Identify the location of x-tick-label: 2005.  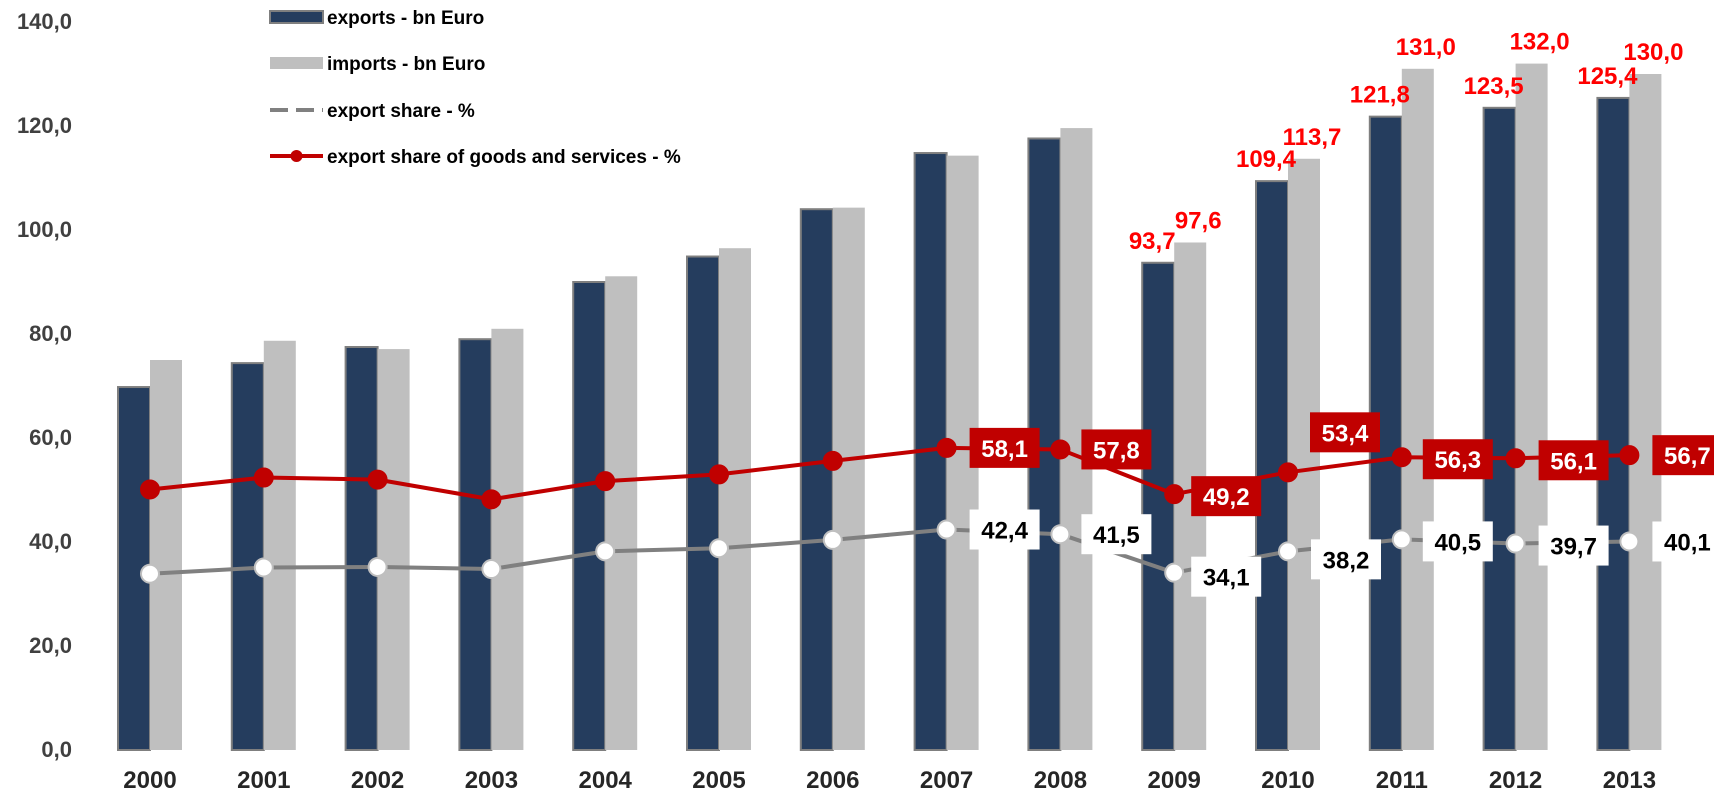
(718, 780).